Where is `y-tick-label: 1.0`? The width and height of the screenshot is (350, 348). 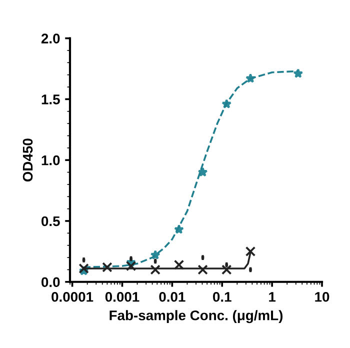
y-tick-label: 1.0 is located at coordinates (51, 160).